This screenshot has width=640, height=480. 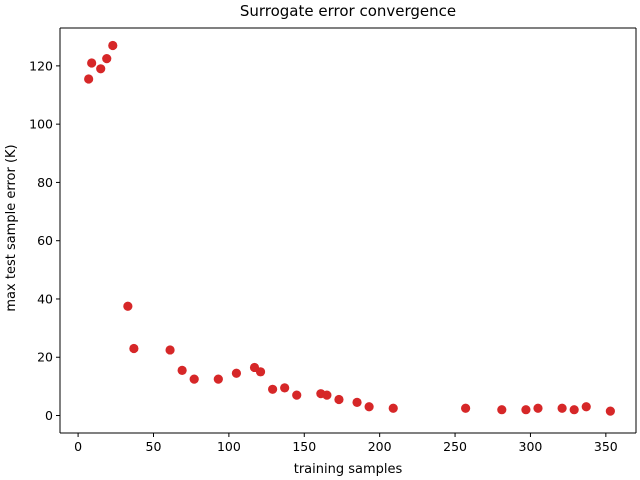 What do you see at coordinates (531, 446) in the screenshot?
I see `x-tick-label: 300` at bounding box center [531, 446].